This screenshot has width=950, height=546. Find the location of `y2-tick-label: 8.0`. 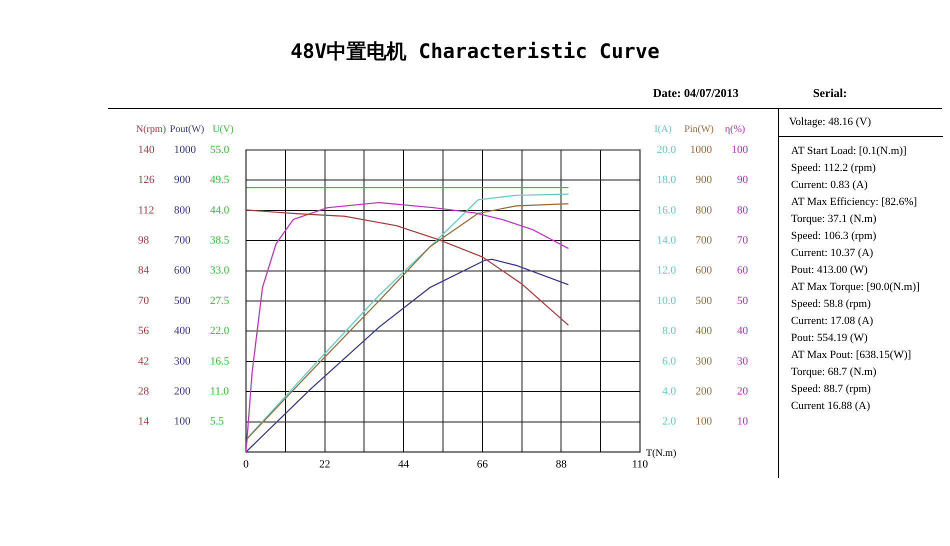

y2-tick-label: 8.0 is located at coordinates (669, 331).